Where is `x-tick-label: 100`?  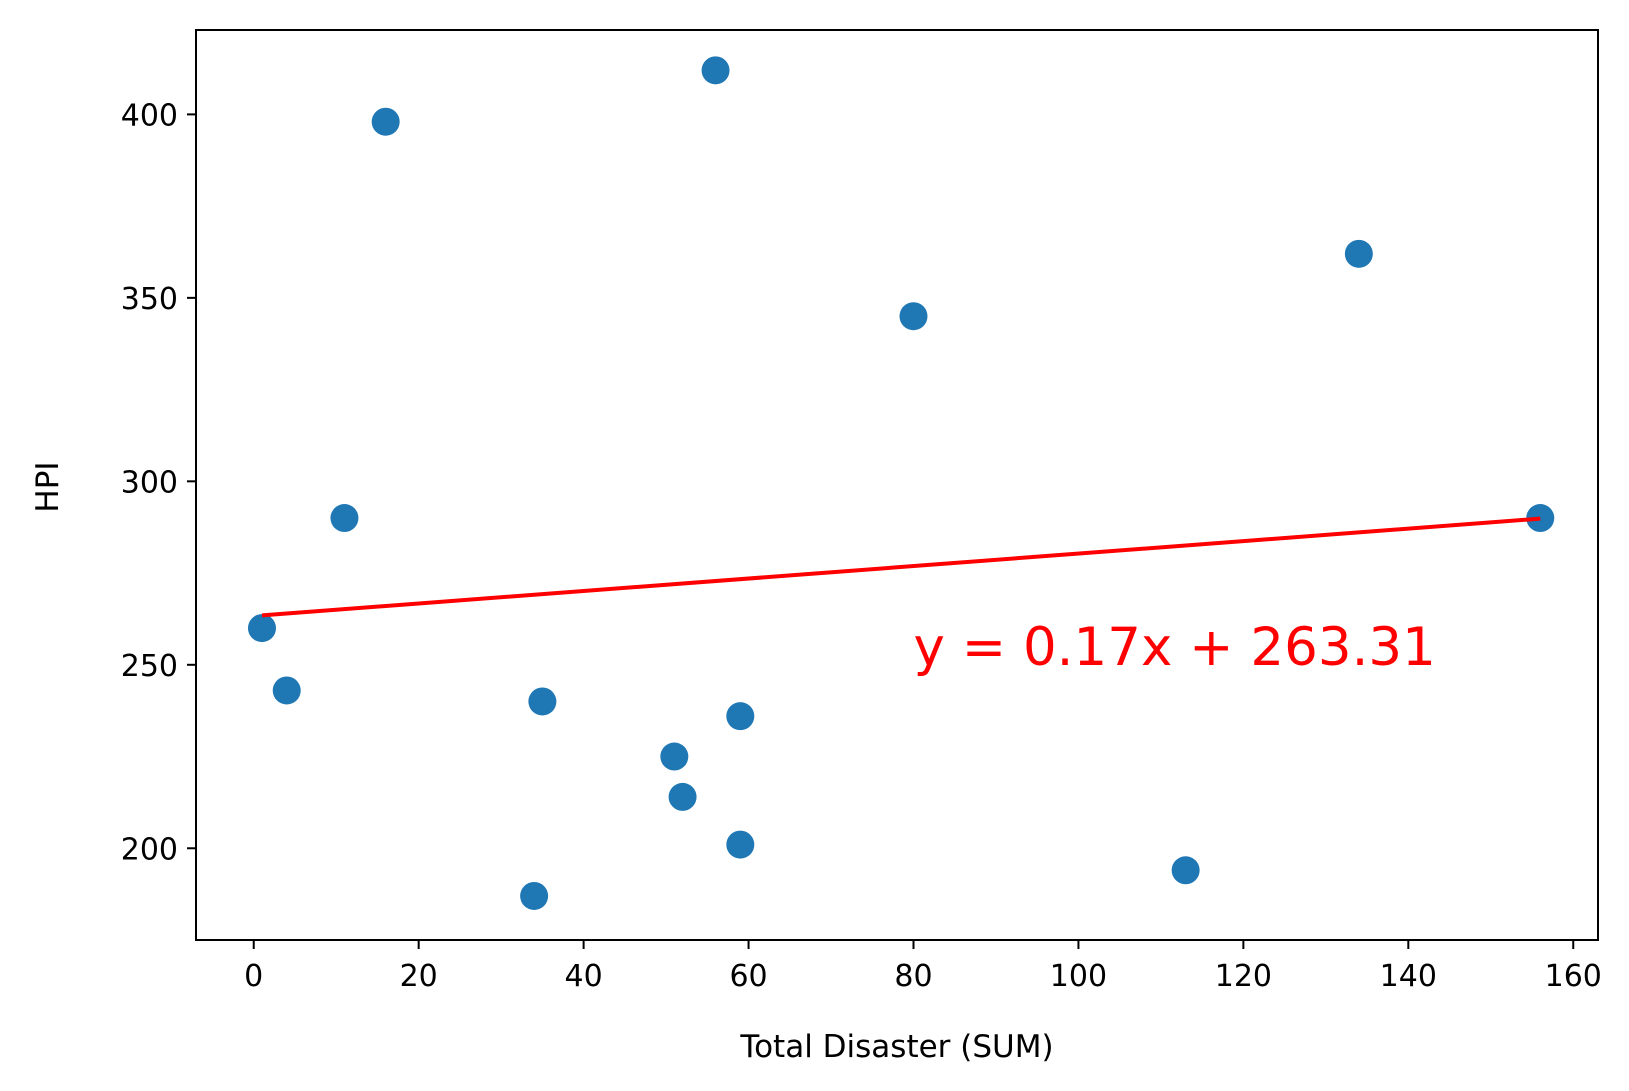 x-tick-label: 100 is located at coordinates (1078, 976).